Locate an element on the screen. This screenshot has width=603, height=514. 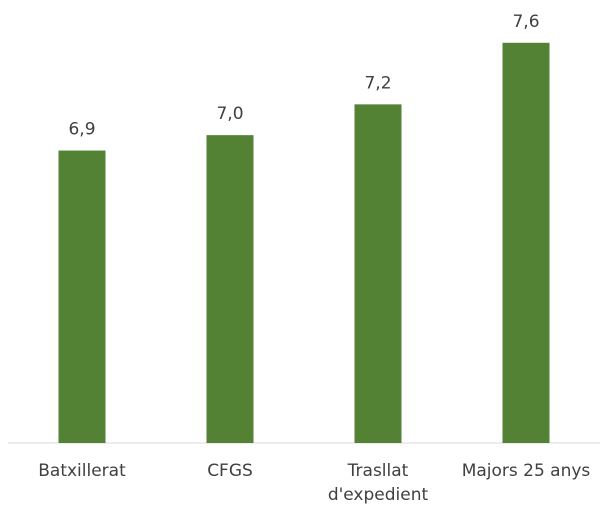
data-label: 7,0 is located at coordinates (229, 114).